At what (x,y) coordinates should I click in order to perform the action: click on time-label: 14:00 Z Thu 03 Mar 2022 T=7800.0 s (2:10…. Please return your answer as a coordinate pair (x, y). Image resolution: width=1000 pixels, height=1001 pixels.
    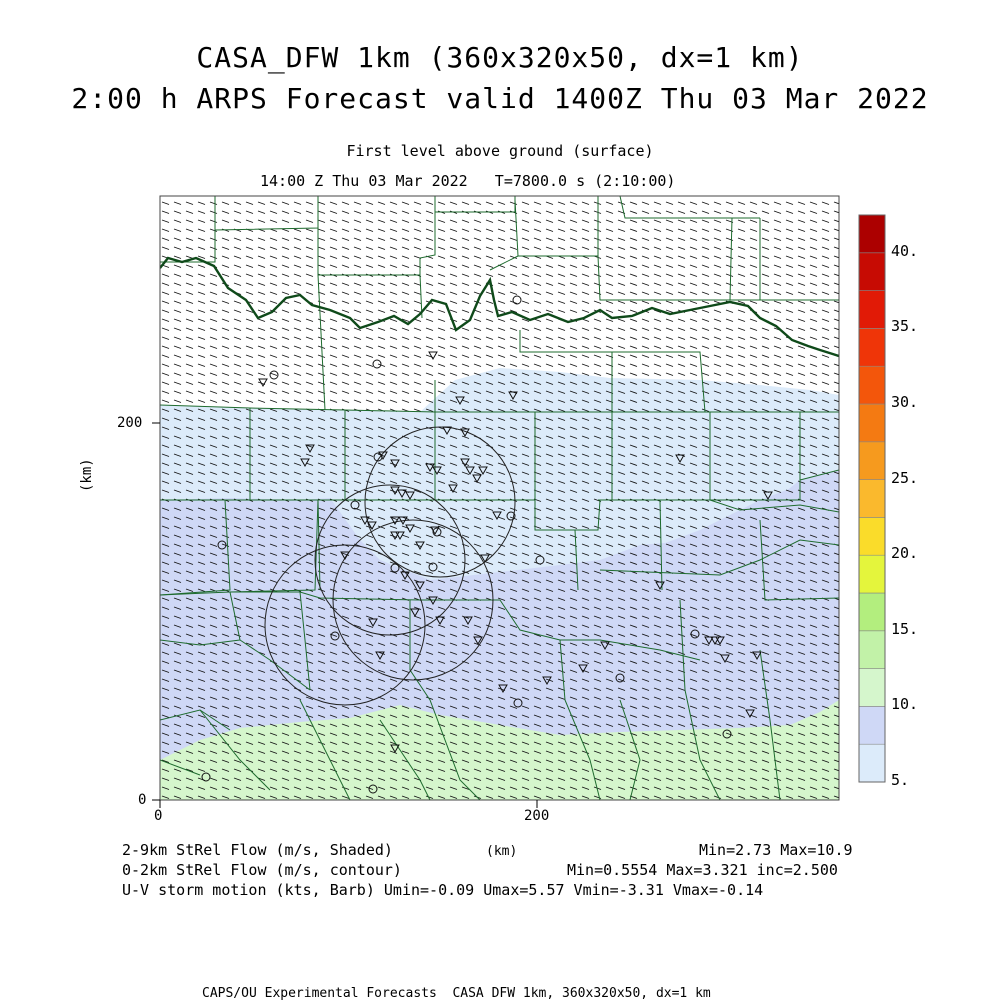
    Looking at the image, I should click on (468, 181).